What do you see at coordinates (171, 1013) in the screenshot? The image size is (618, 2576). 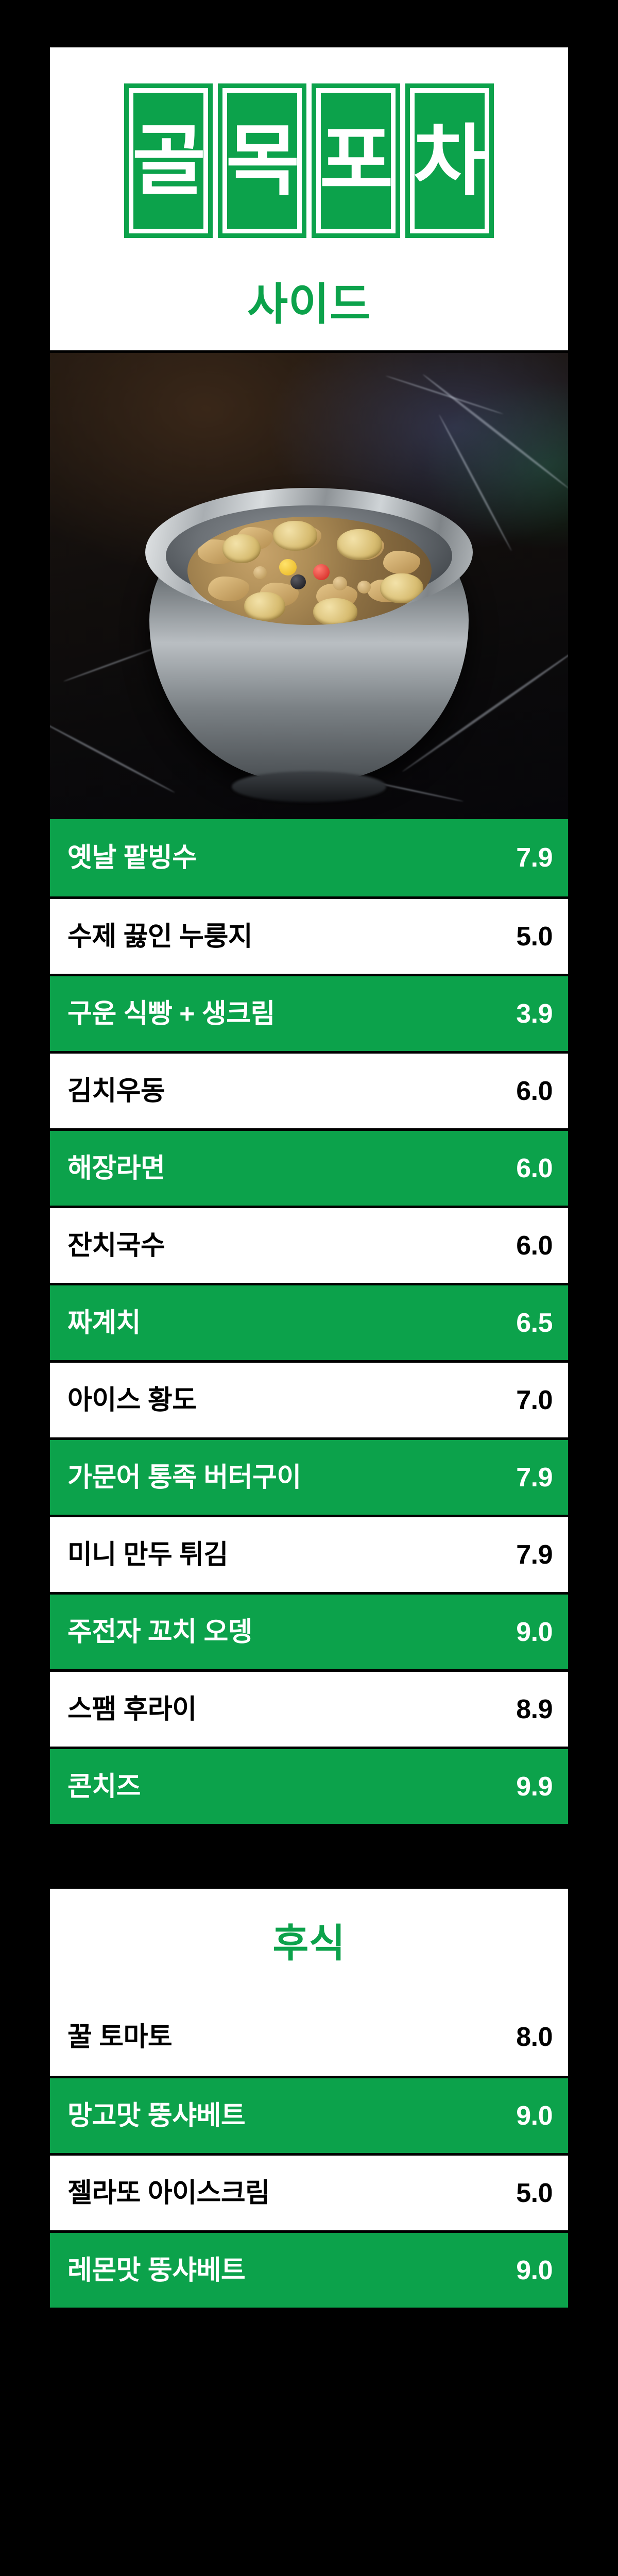 I see `item-name: 구운 식빵 + 생크림` at bounding box center [171, 1013].